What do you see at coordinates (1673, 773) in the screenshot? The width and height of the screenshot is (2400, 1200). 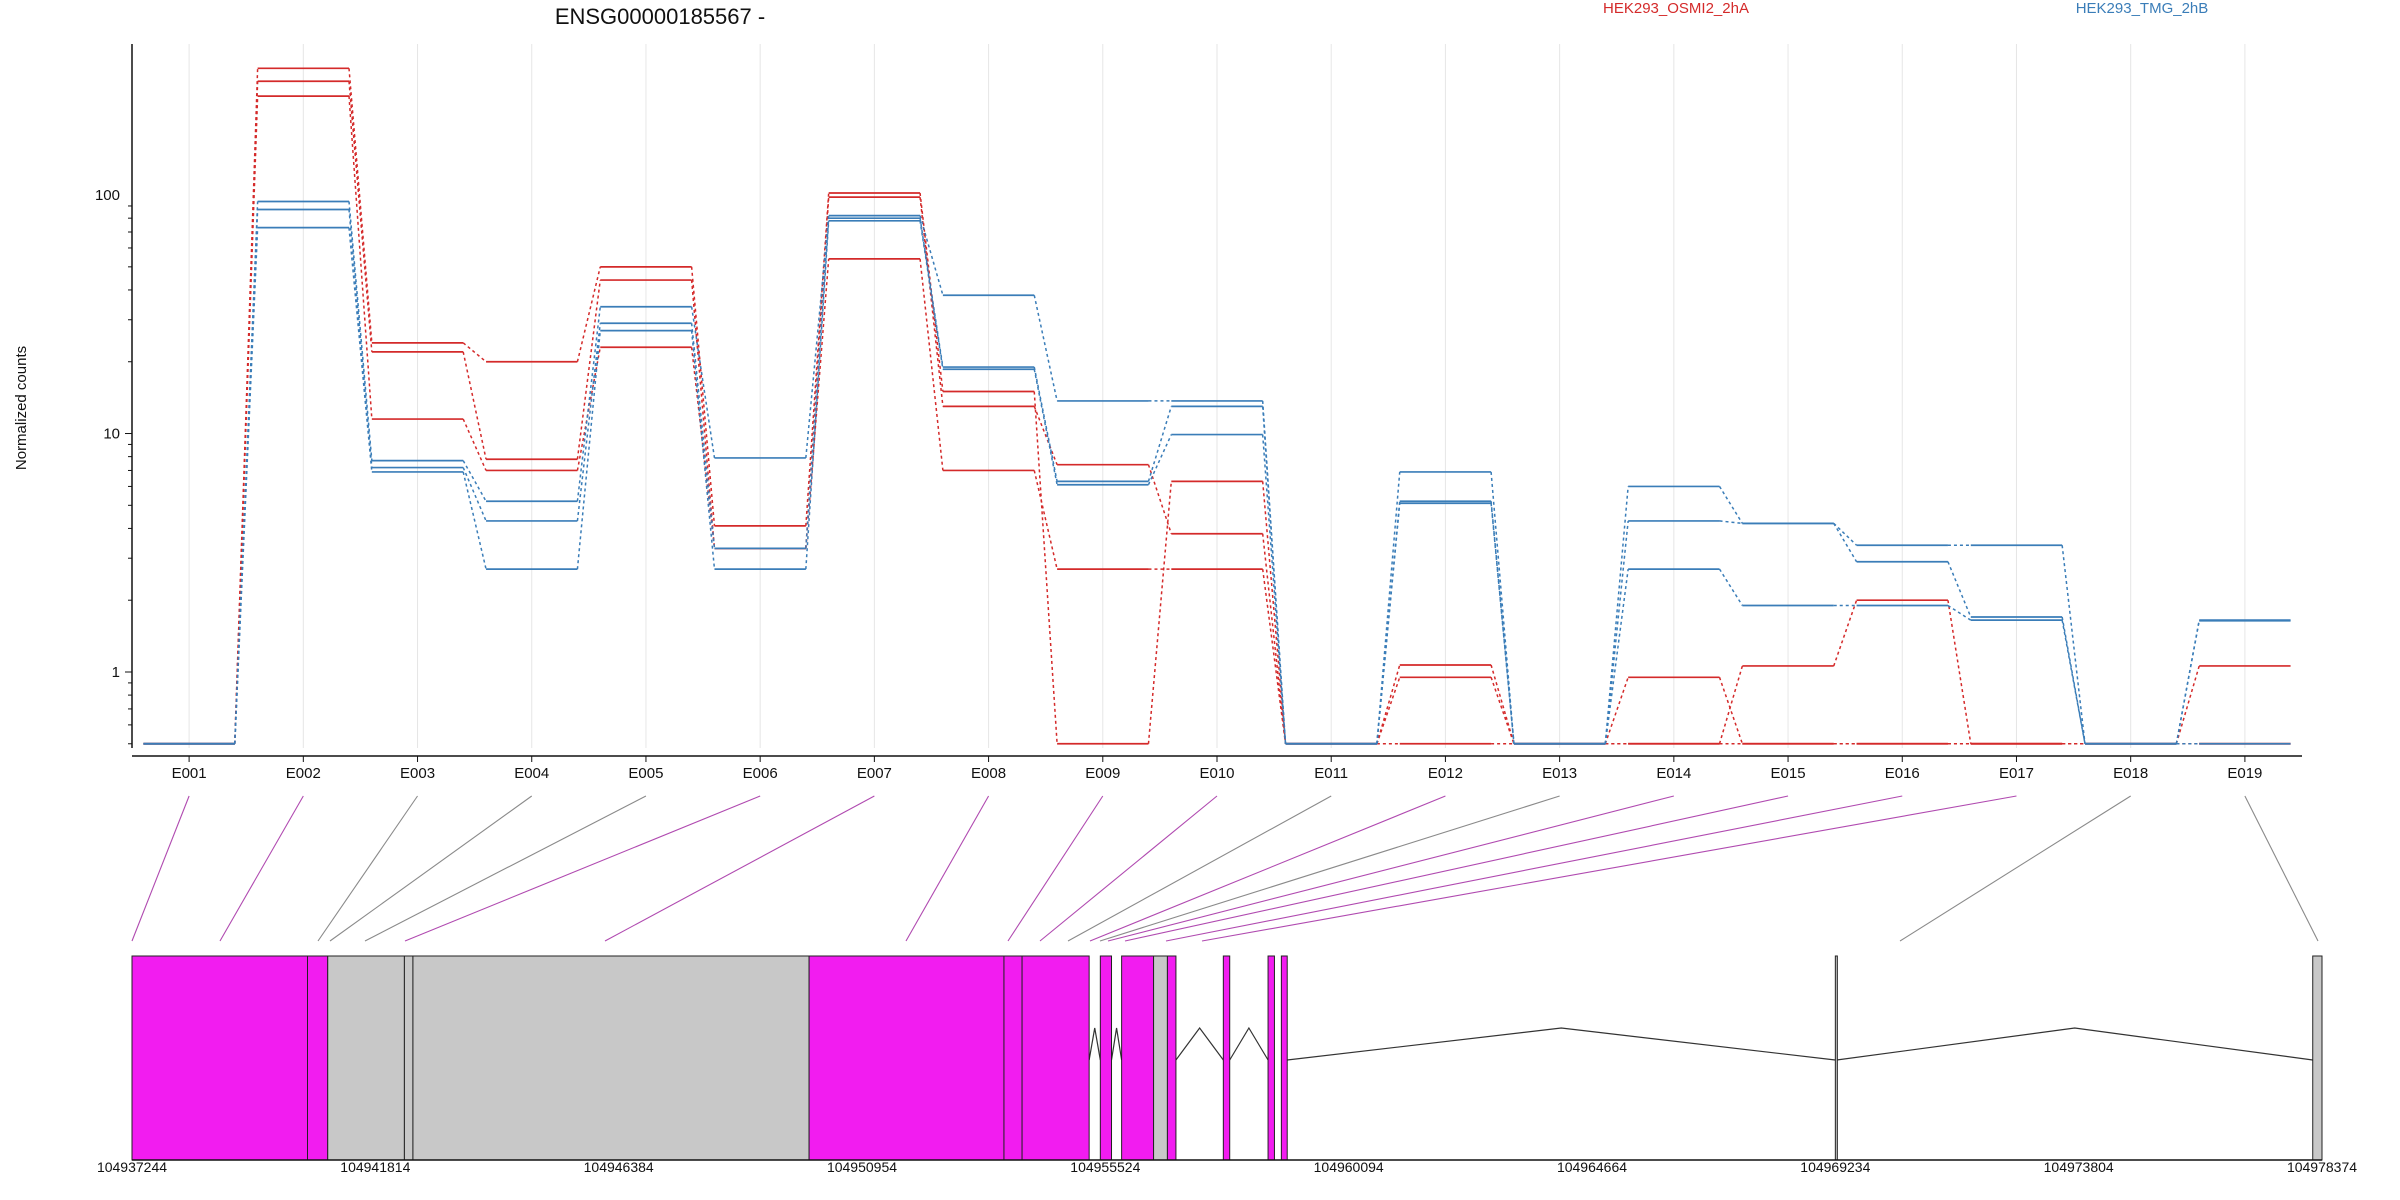 I see `x-tick-label: E014` at bounding box center [1673, 773].